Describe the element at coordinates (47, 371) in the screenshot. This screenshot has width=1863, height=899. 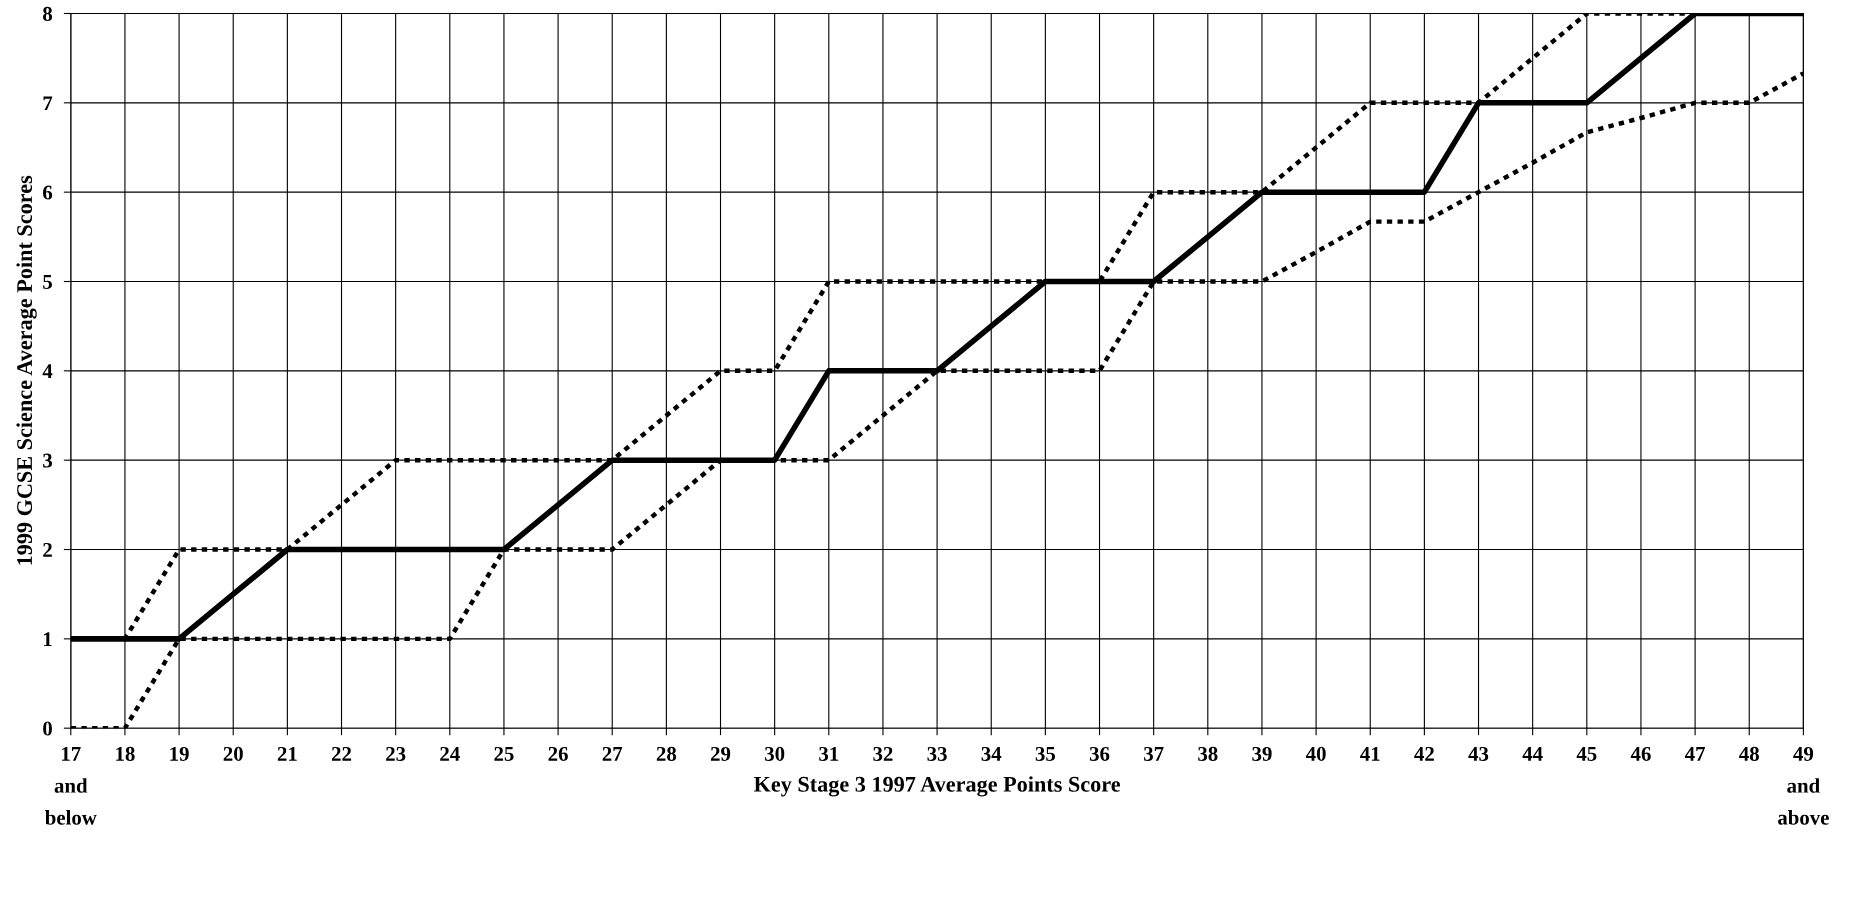
I see `y-tick-label: 4` at that location.